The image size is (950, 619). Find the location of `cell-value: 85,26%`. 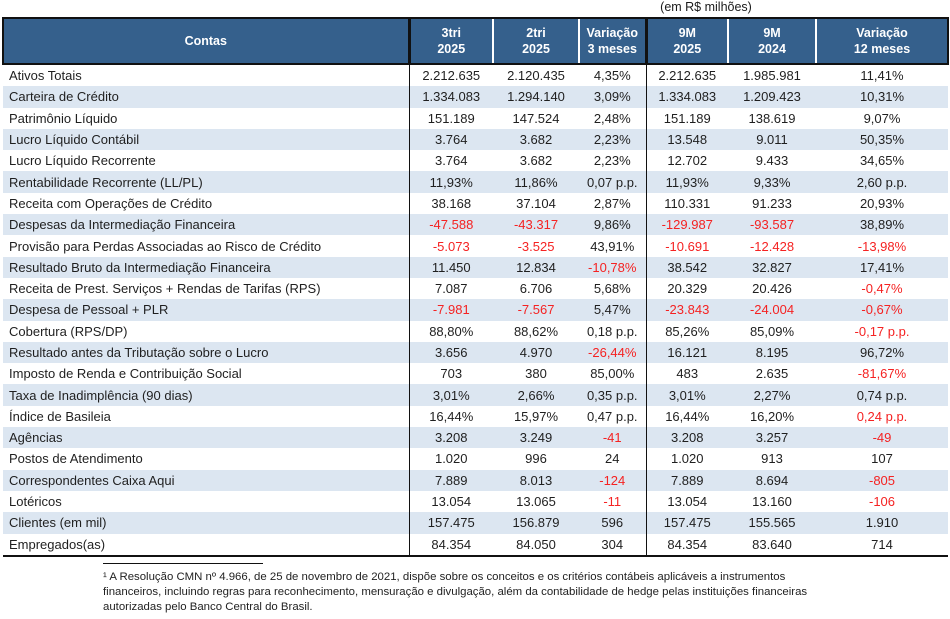

cell-value: 85,26% is located at coordinates (686, 331).